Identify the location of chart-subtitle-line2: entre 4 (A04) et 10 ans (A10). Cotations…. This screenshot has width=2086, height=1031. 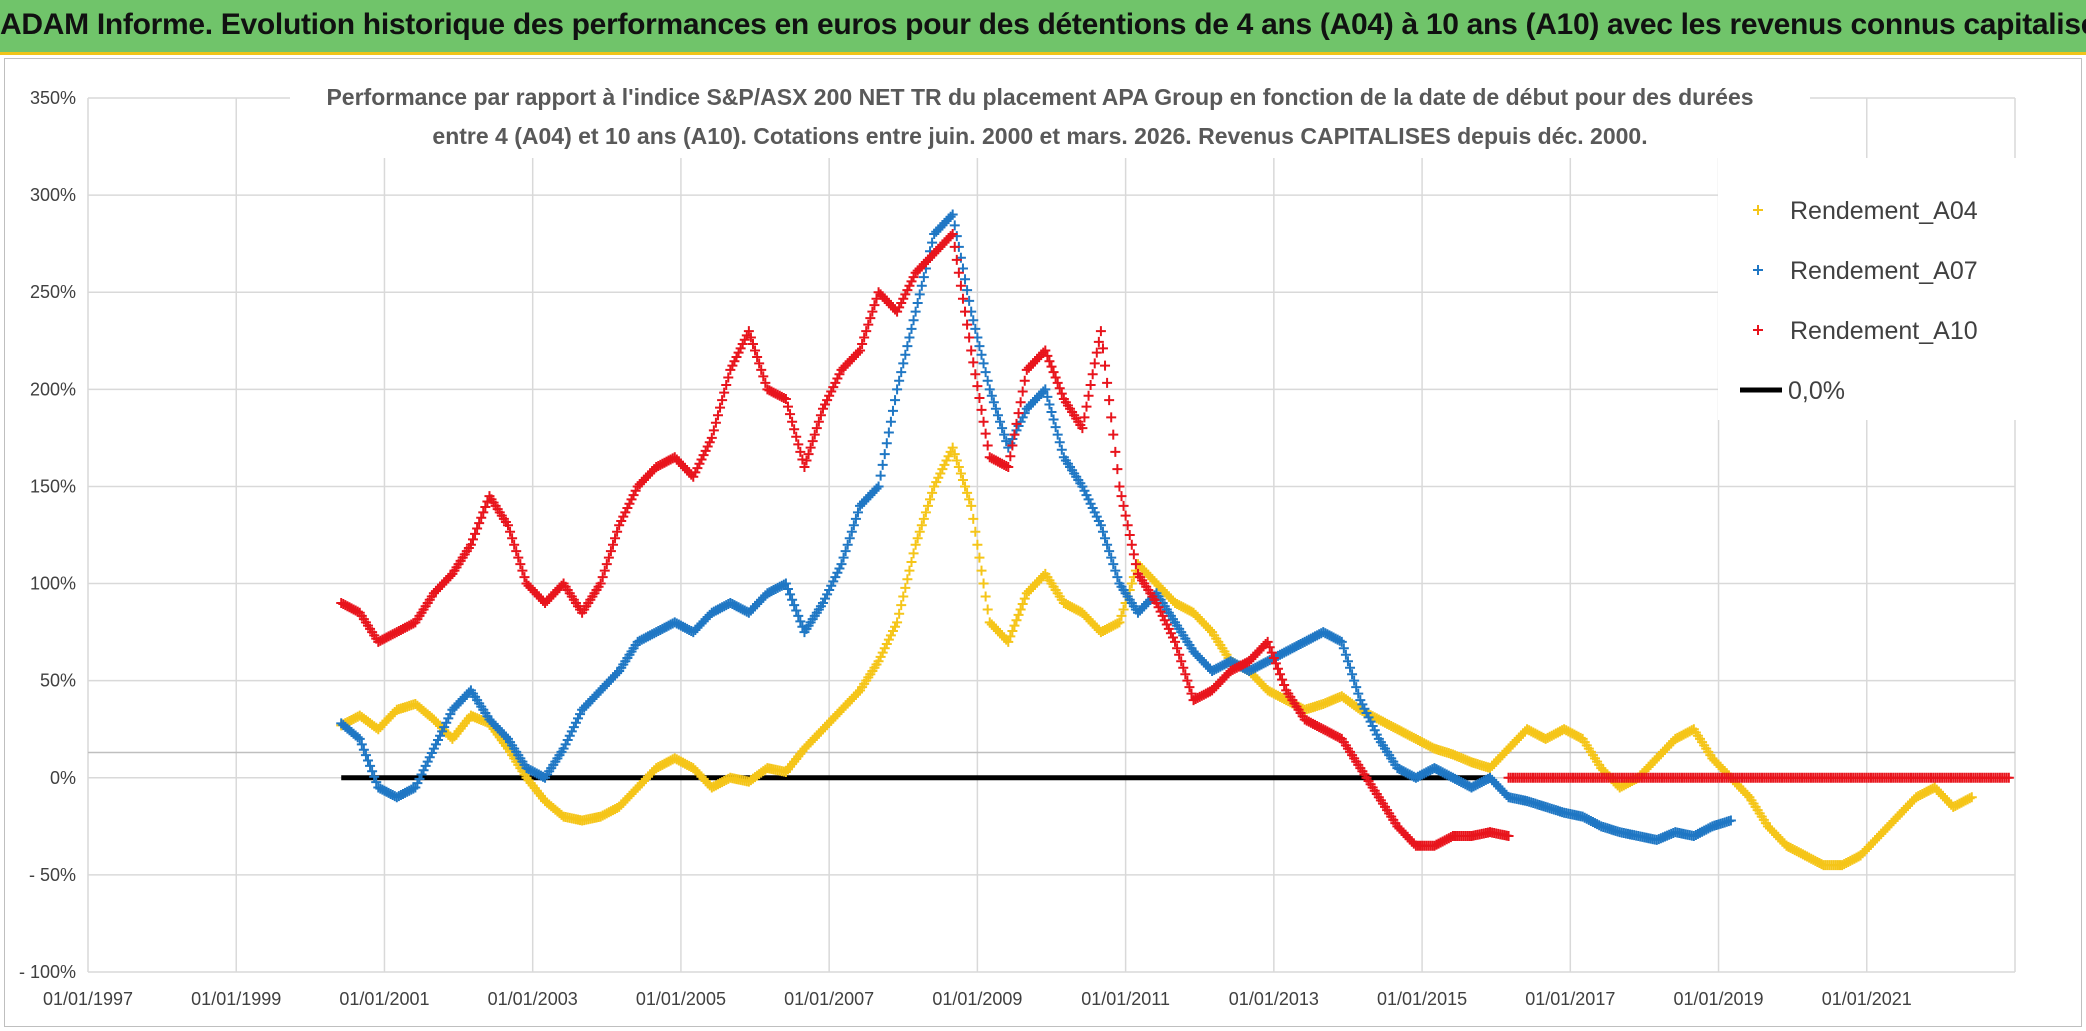
(1039, 136).